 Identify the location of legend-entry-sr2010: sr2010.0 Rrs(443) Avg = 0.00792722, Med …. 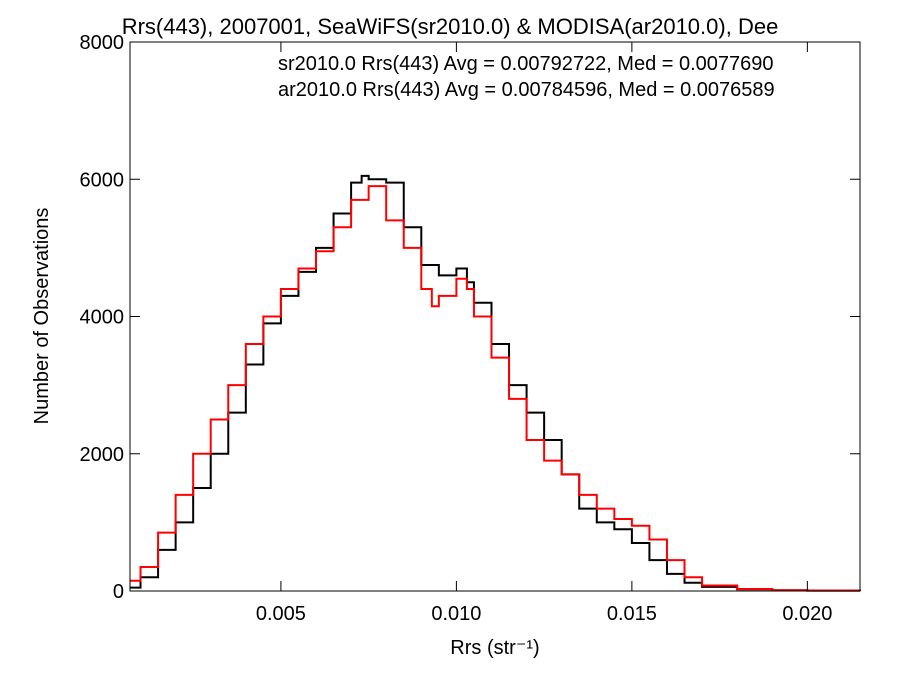
(526, 64).